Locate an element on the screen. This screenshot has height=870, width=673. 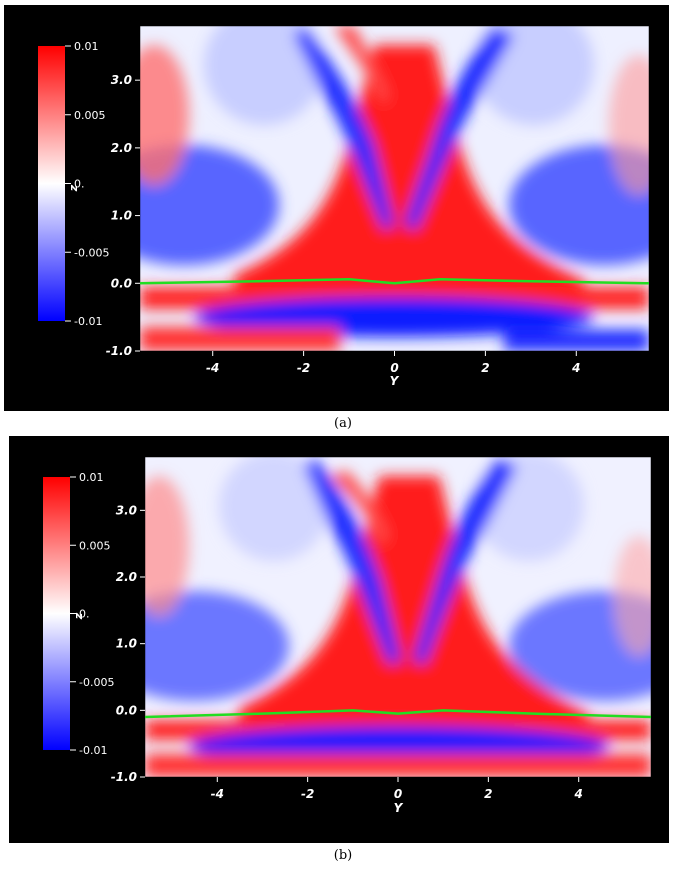
colorbar-label-b: z is located at coordinates (78, 616).